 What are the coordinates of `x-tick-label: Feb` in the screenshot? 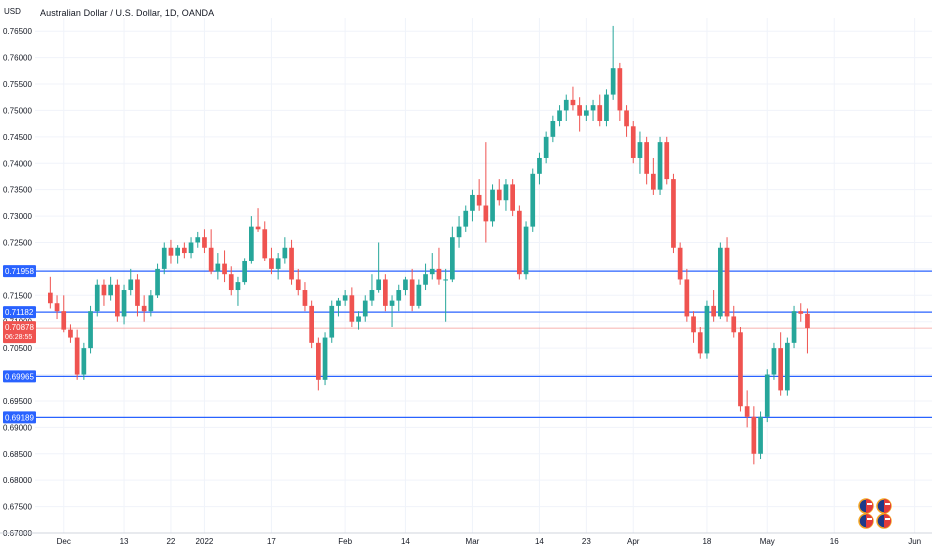 It's located at (345, 541).